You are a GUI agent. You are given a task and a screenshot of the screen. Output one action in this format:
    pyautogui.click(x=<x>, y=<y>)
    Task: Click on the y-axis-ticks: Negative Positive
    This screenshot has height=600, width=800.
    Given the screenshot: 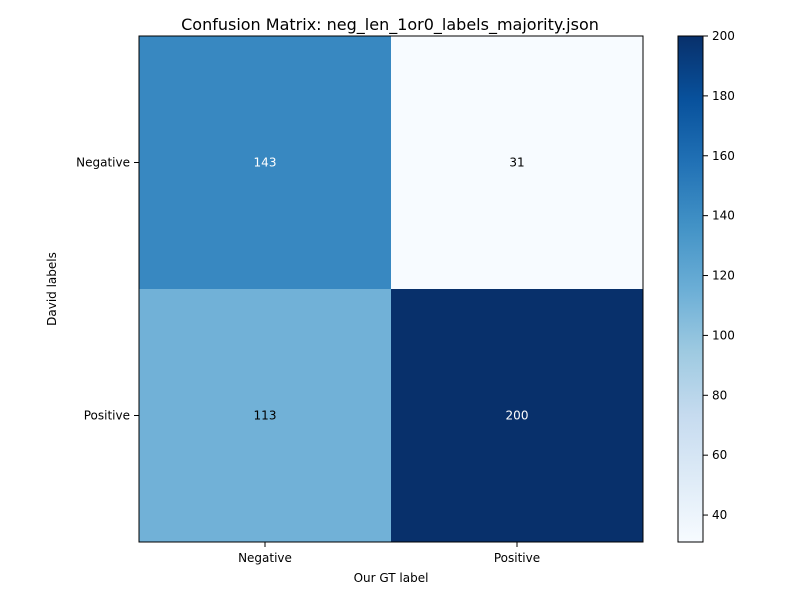 What is the action you would take?
    pyautogui.click(x=107, y=289)
    